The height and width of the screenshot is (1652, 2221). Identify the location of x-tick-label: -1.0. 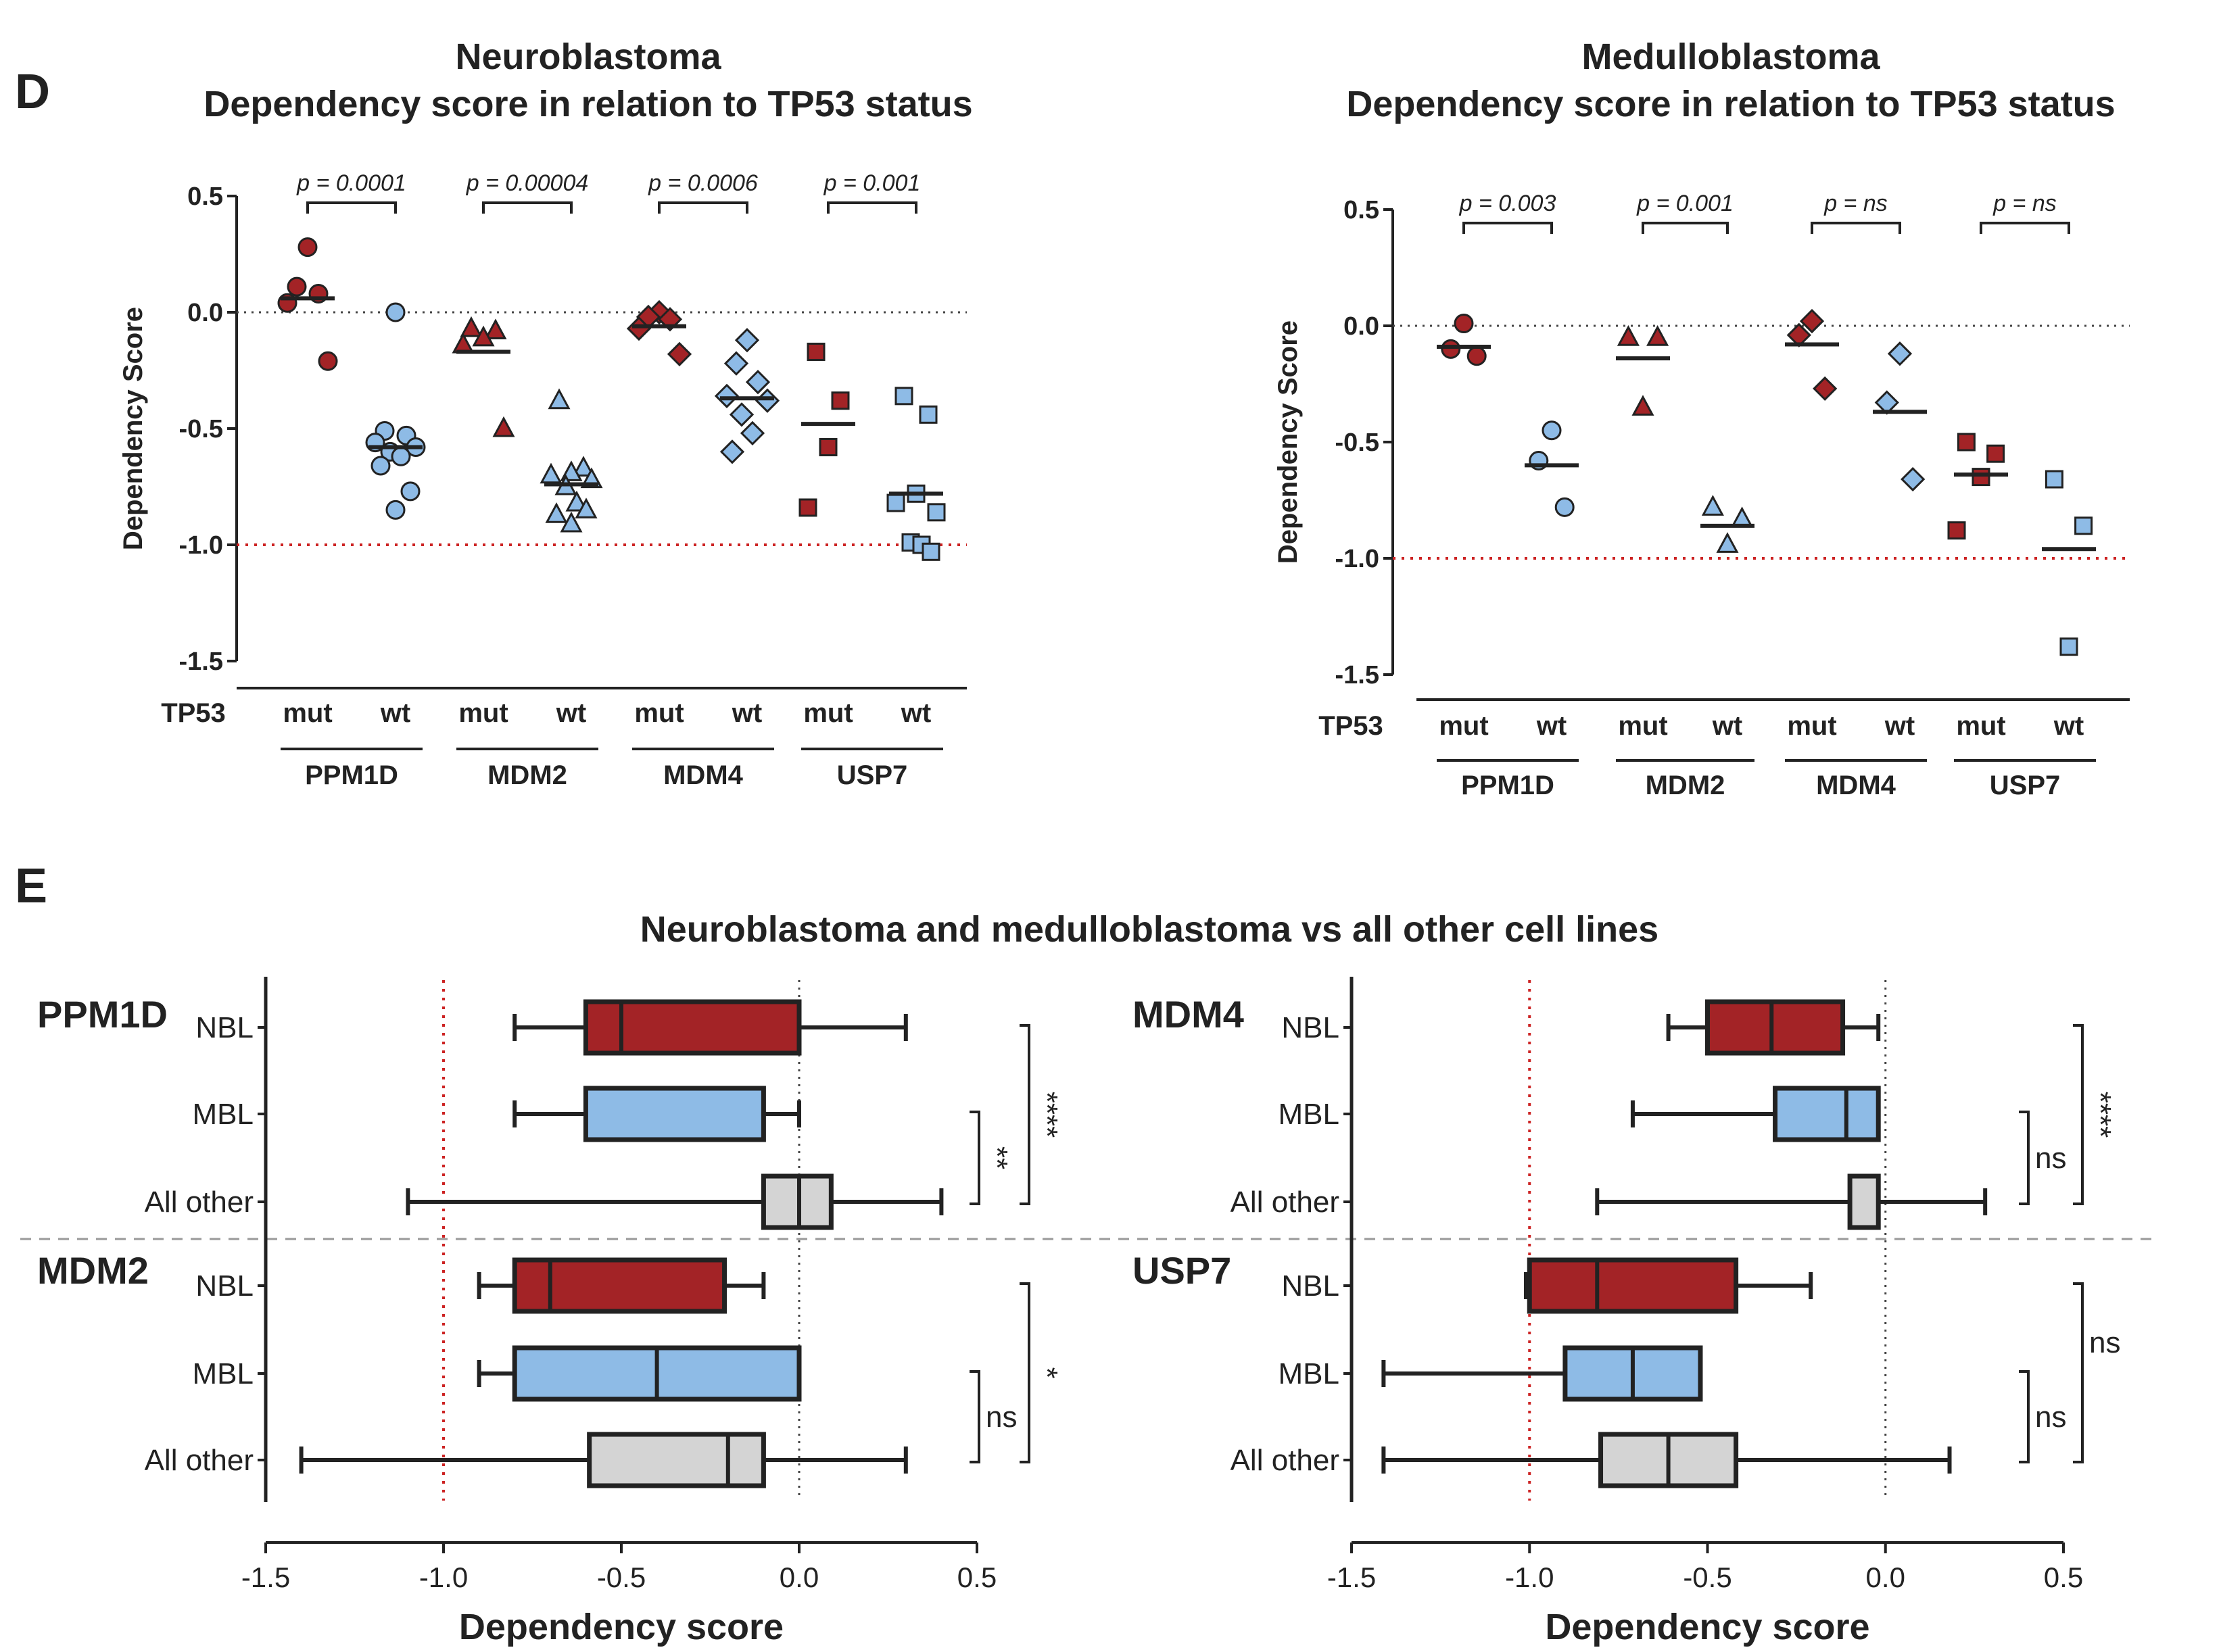
(443, 1577).